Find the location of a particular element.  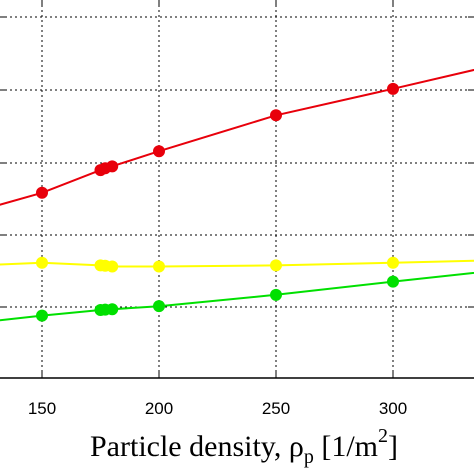

x-axis-title-unit-suffix: ] is located at coordinates (393, 446).